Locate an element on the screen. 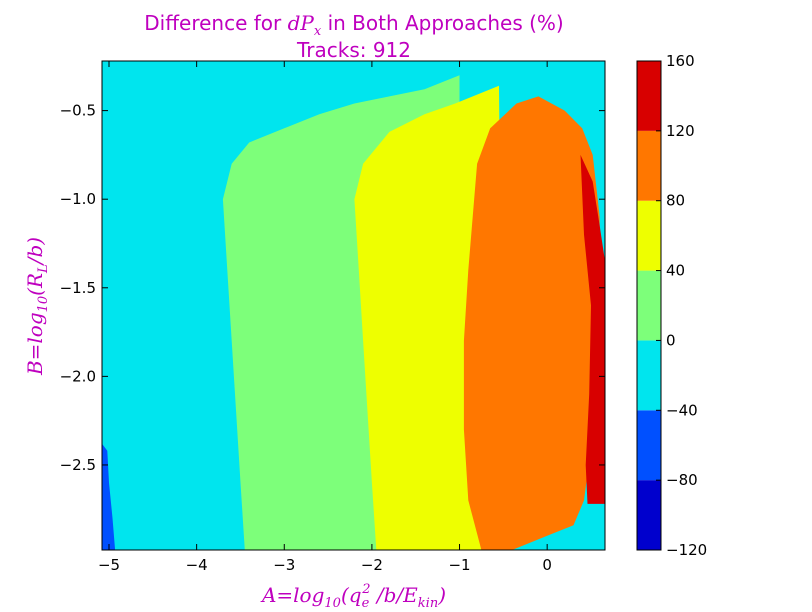  x-tick-label: −5 is located at coordinates (109, 565).